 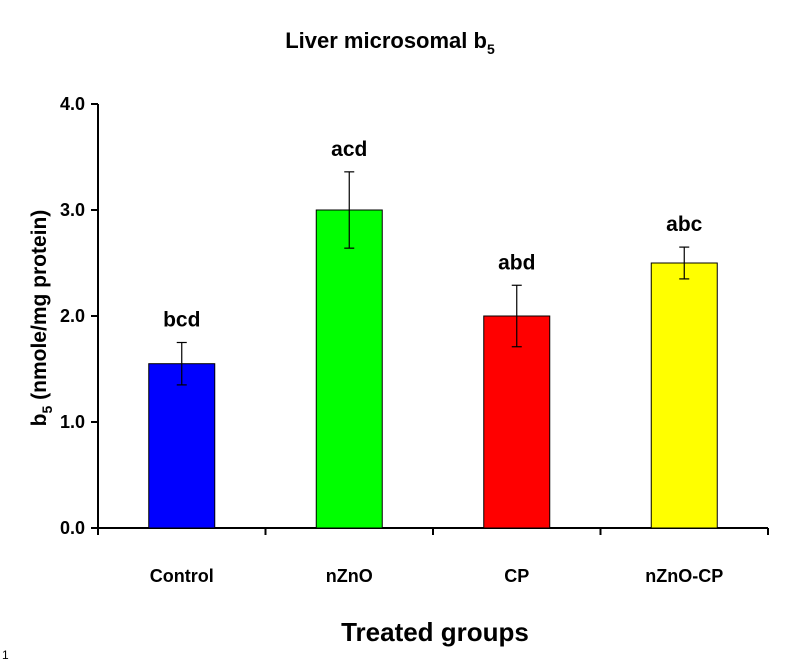 What do you see at coordinates (41, 318) in the screenshot?
I see `y-axis-label: b5 (nmole/mg protein)` at bounding box center [41, 318].